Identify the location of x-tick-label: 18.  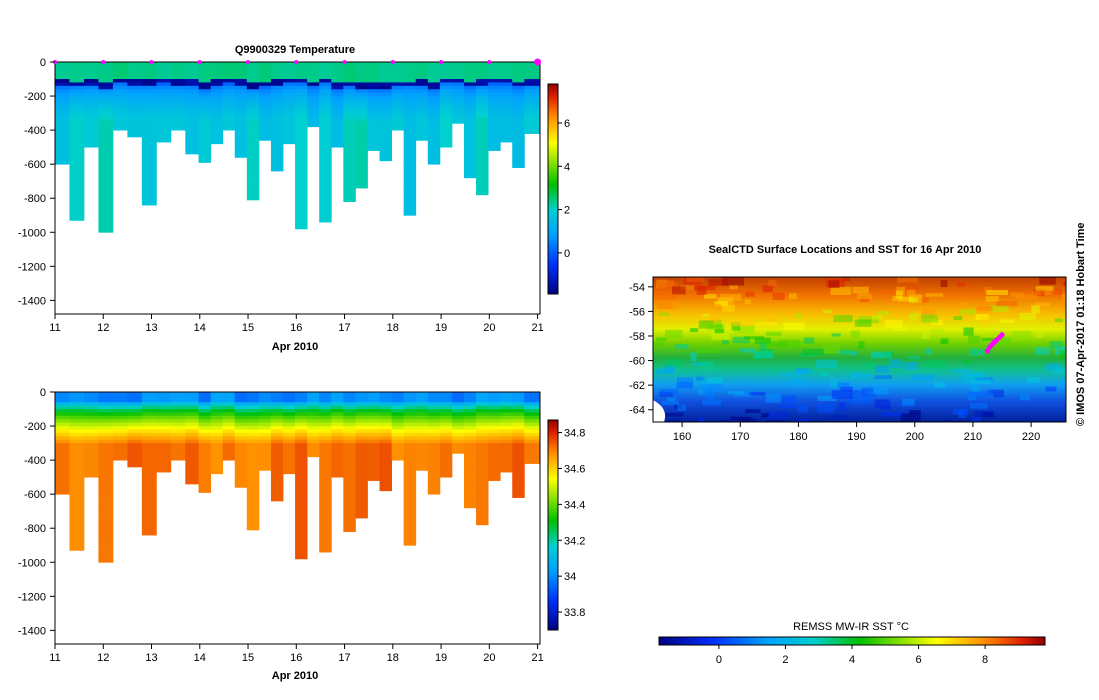
(393, 658).